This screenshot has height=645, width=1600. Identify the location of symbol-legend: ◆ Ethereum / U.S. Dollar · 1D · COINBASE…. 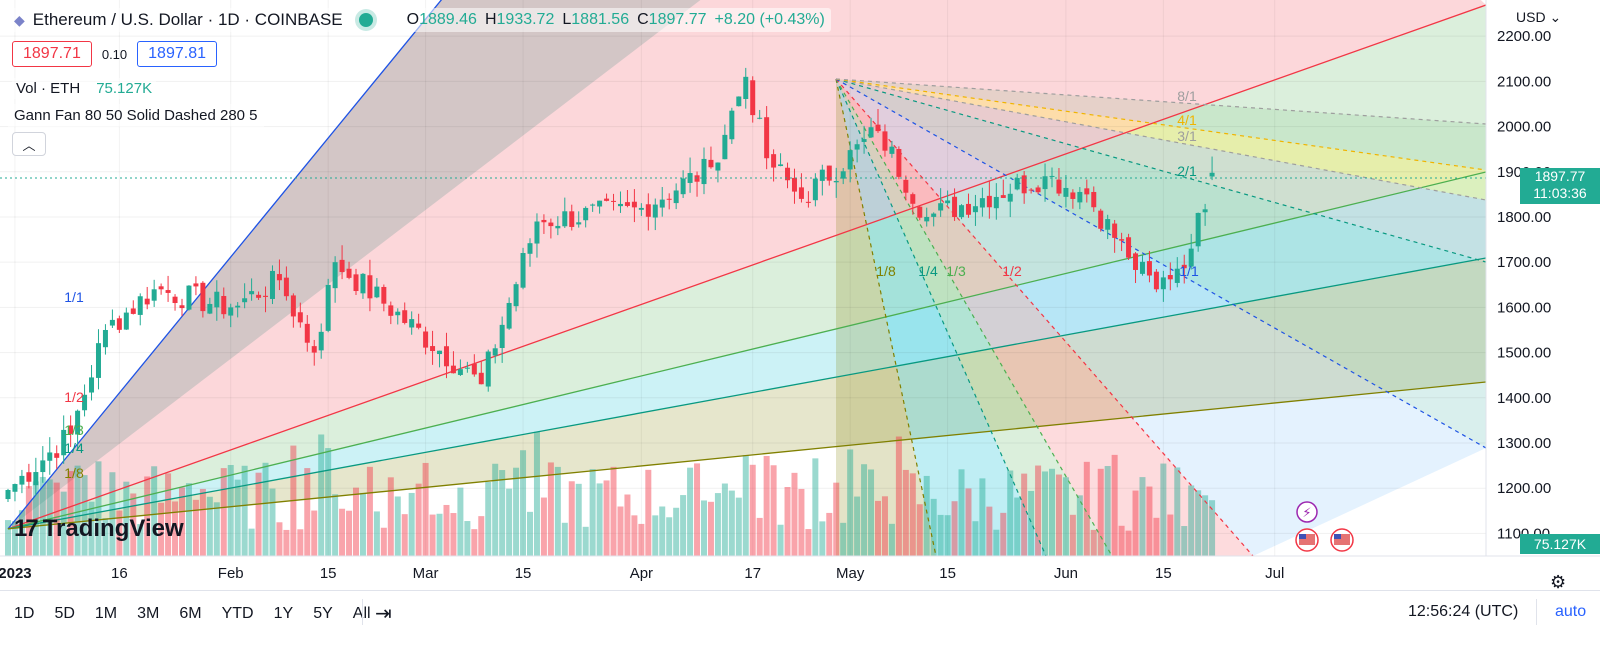
(419, 20).